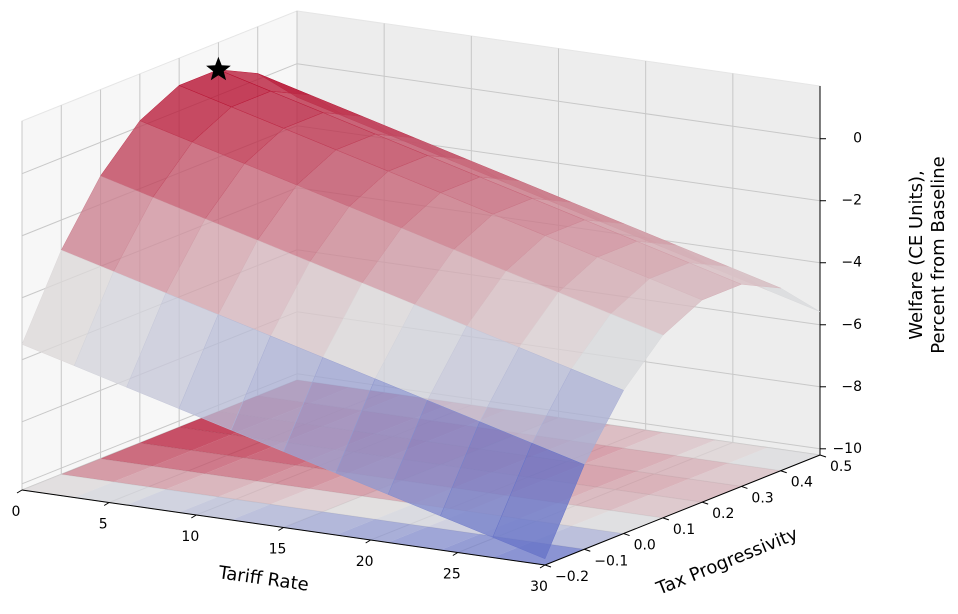 The image size is (958, 614). I want to click on y-tick-label: 0.5, so click(841, 467).